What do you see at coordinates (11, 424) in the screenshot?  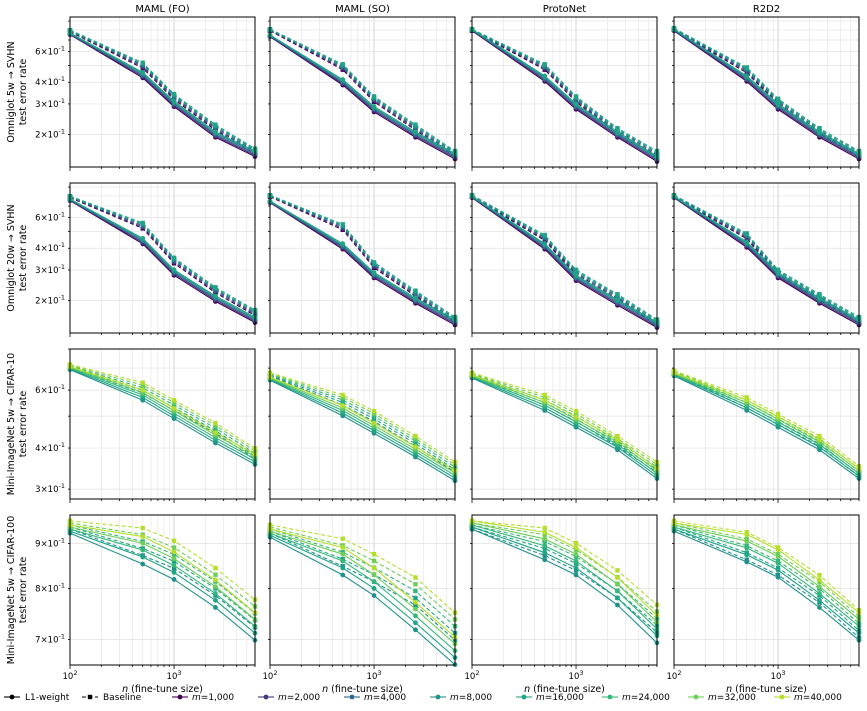 I see `row-label: Mini-ImageNet 5w → CIFAR-10` at bounding box center [11, 424].